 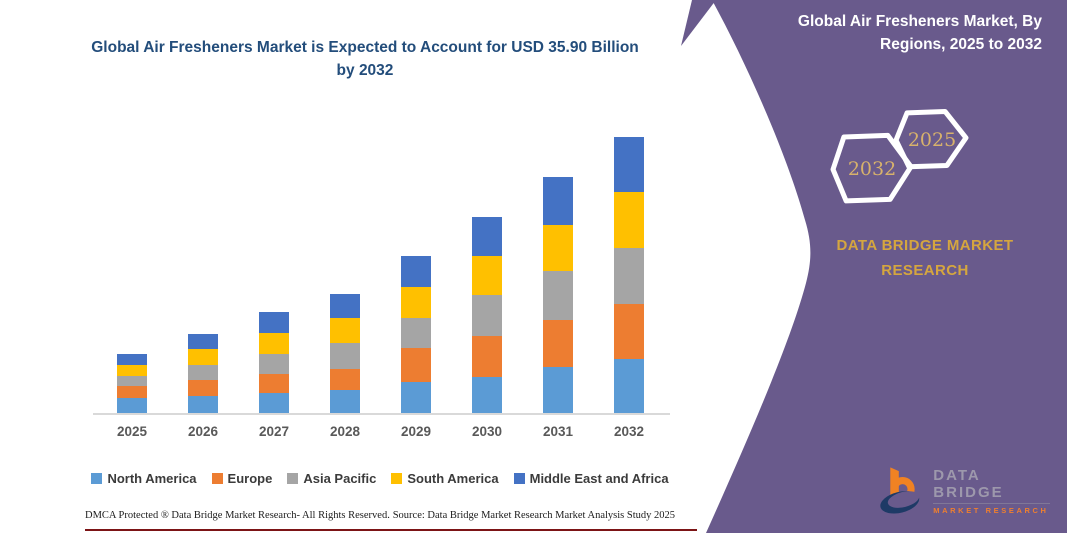 What do you see at coordinates (925, 245) in the screenshot?
I see `dbmr-wordmark-line1: DATA BRIDGE MARKET` at bounding box center [925, 245].